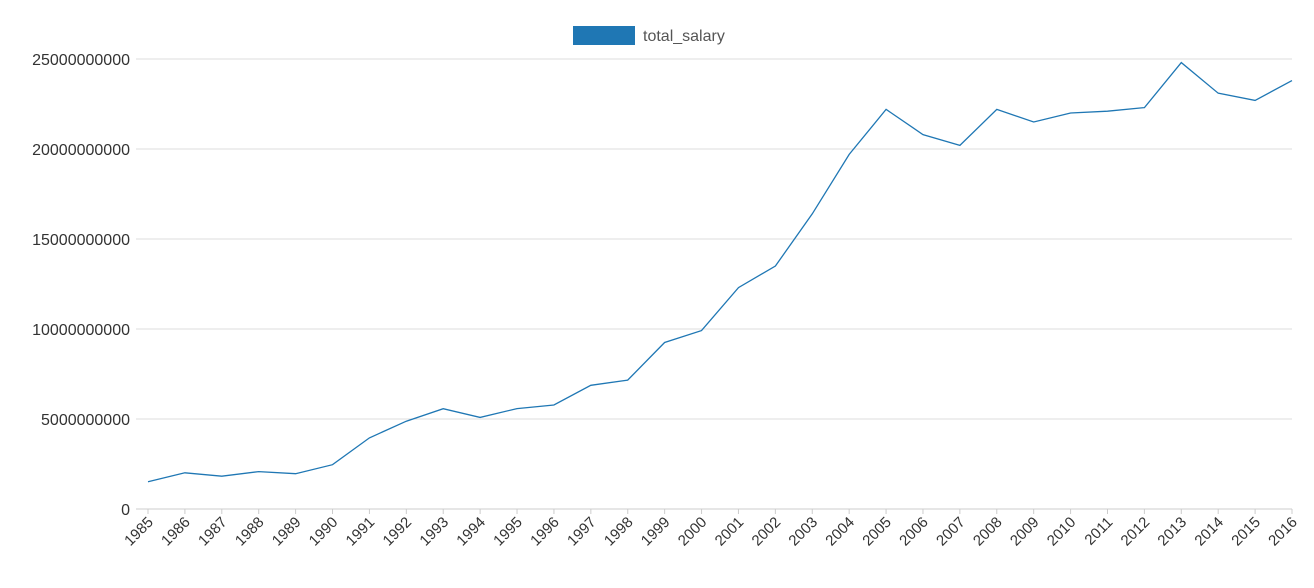 Image resolution: width=1314 pixels, height=588 pixels. I want to click on x-tick-label: 1992, so click(398, 532).